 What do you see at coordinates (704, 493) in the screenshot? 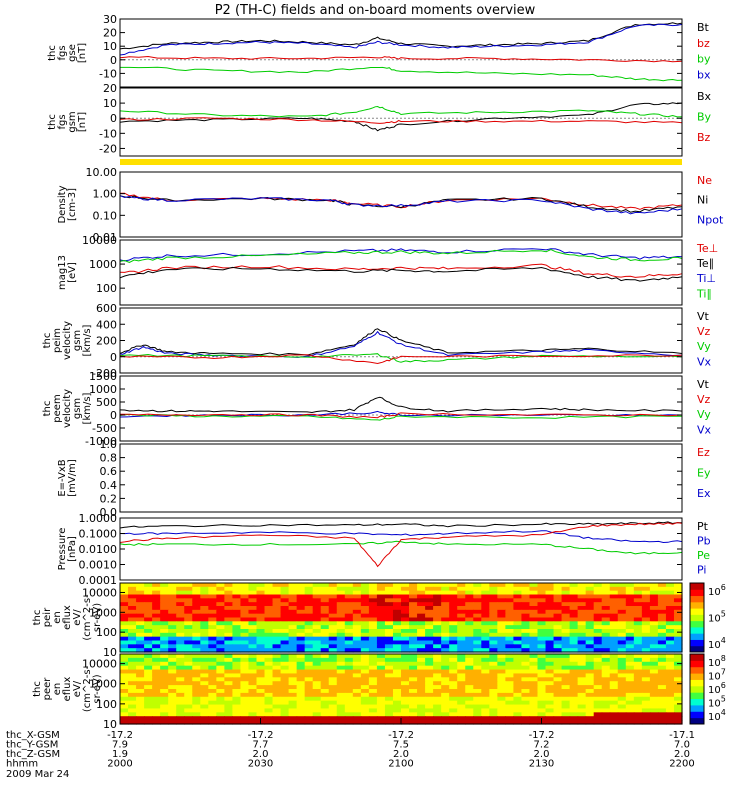
I see `legend-Ex: Ex` at bounding box center [704, 493].